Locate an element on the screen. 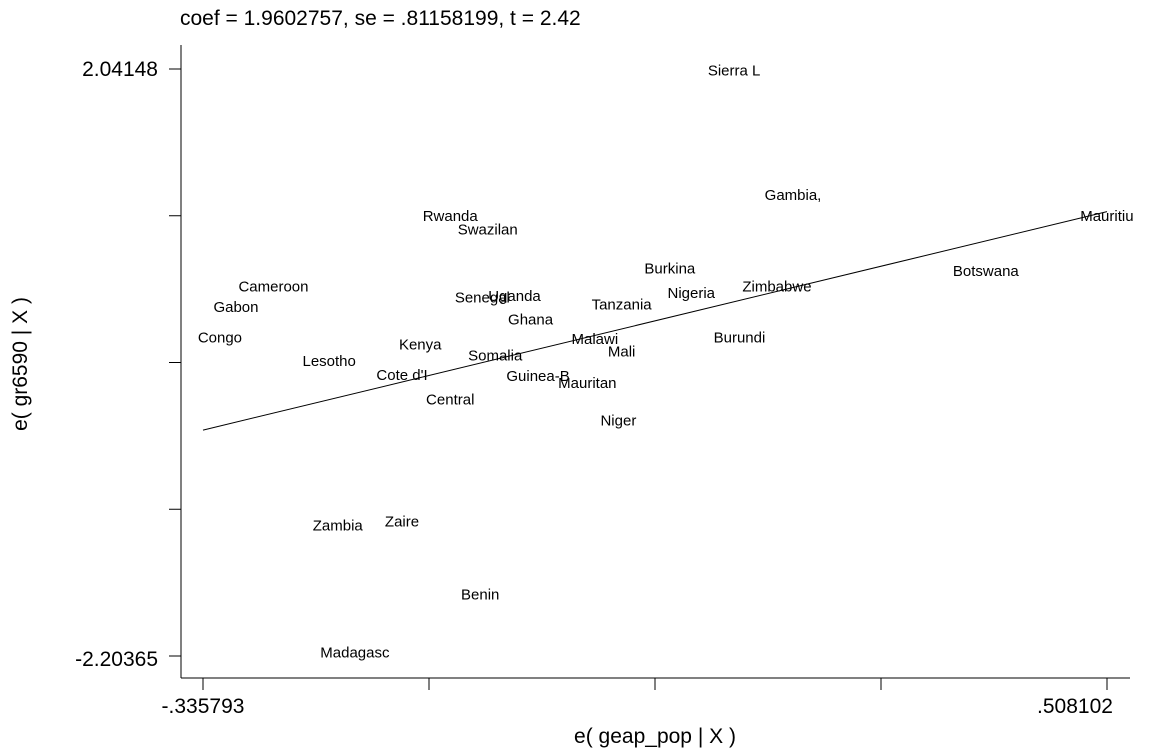  data-point-label: Mauritan is located at coordinates (587, 383).